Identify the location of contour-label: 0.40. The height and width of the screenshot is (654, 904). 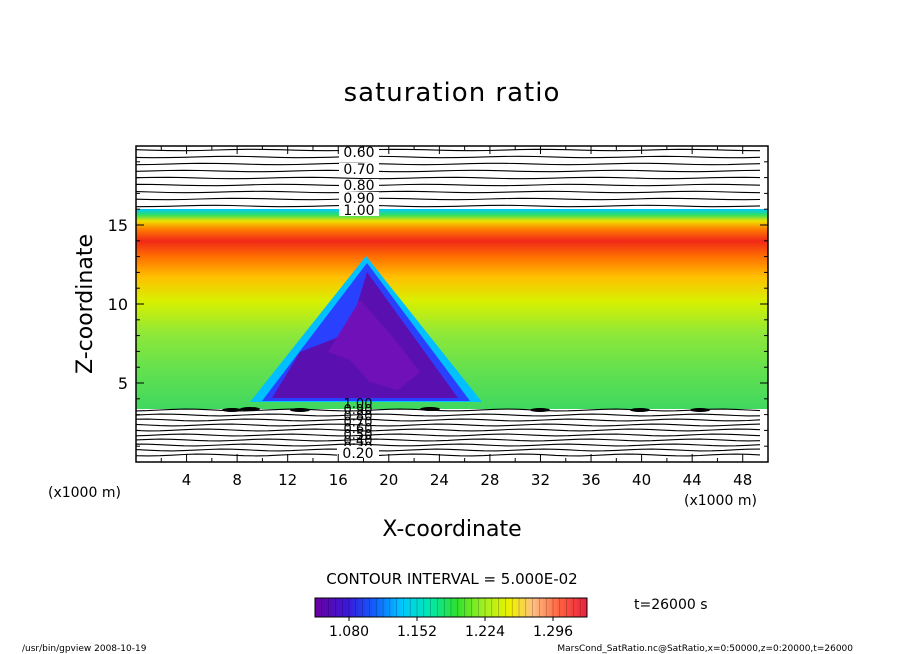
(358, 441).